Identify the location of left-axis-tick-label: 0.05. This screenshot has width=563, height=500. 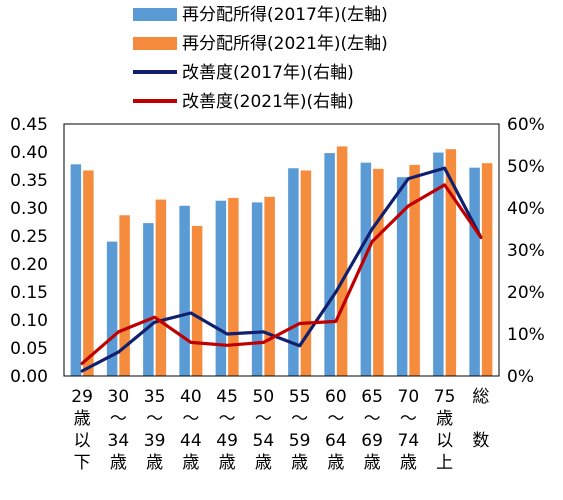
(29, 349).